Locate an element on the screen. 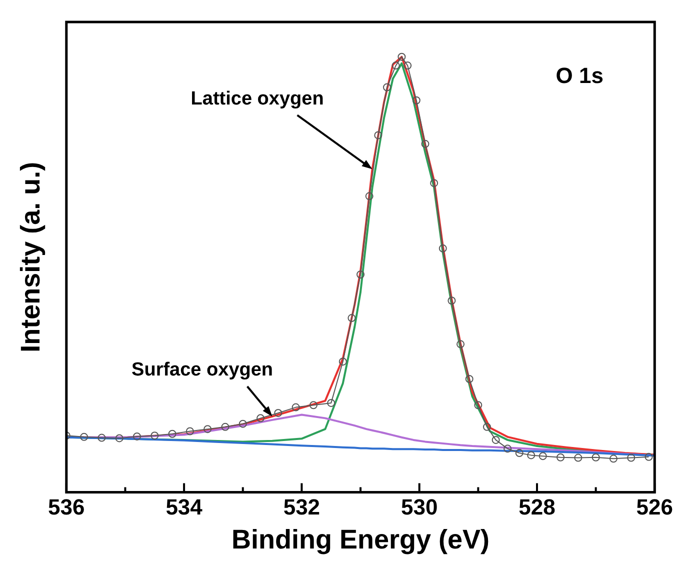 The height and width of the screenshot is (569, 684). annotation: O 1s is located at coordinates (580, 75).